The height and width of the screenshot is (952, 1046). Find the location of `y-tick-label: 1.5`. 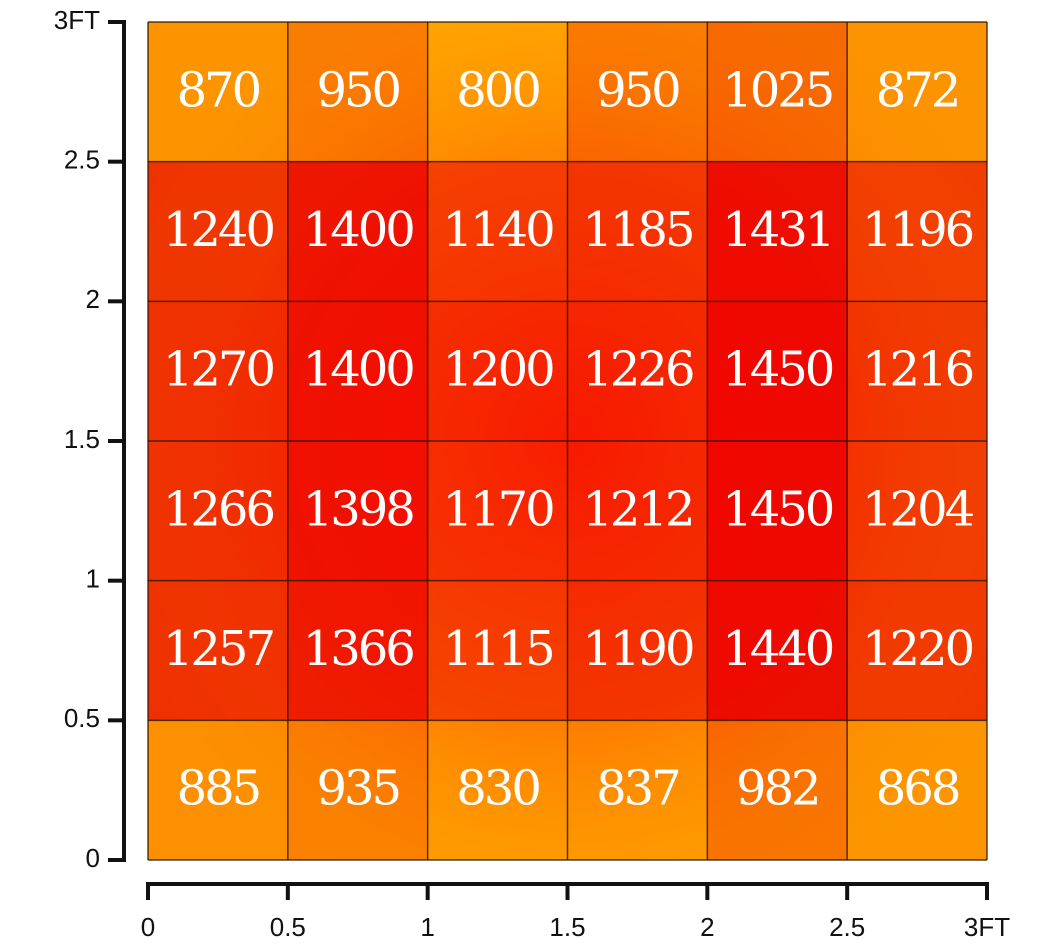

y-tick-label: 1.5 is located at coordinates (82, 439).